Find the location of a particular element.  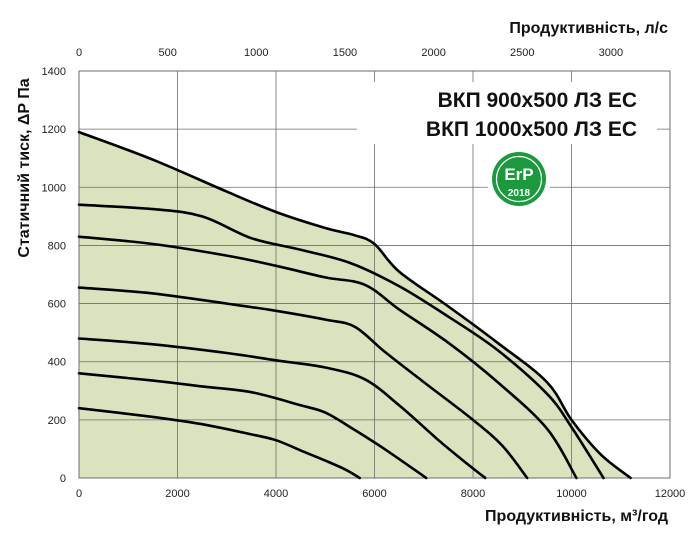

y-tick-label: 1400 is located at coordinates (54, 72).